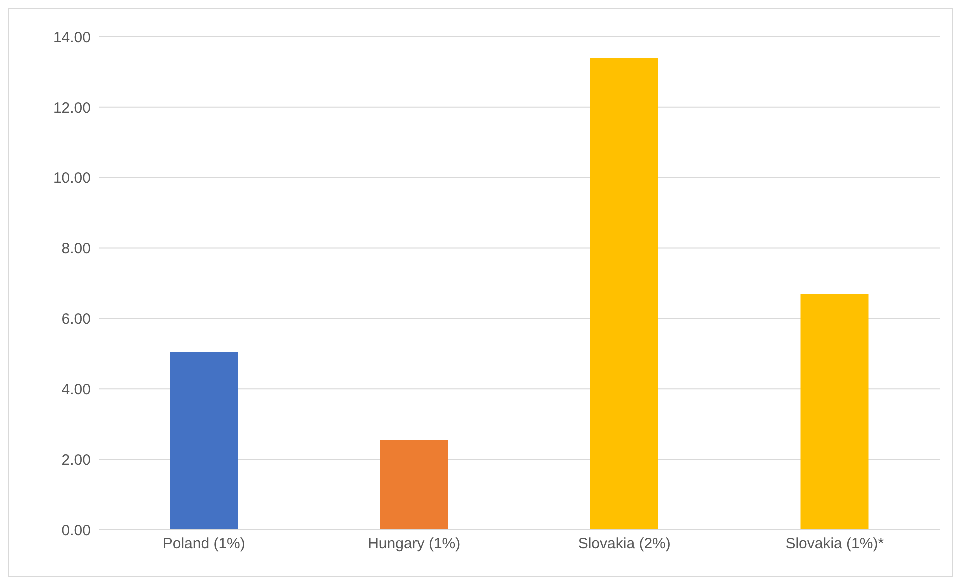  Describe the element at coordinates (414, 544) in the screenshot. I see `x-tick-label: Hungary (1%)` at that location.